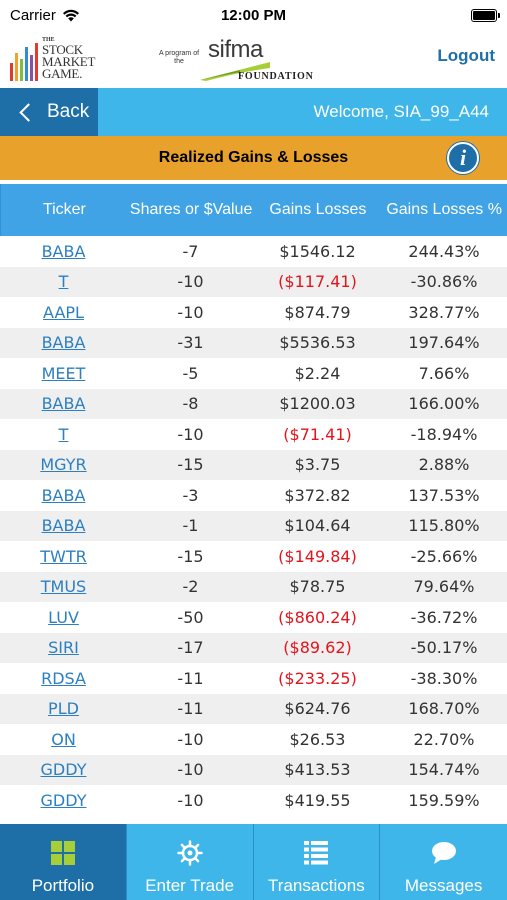 This screenshot has width=507, height=900. Describe the element at coordinates (190, 525) in the screenshot. I see `shares-value-cell: -1` at that location.